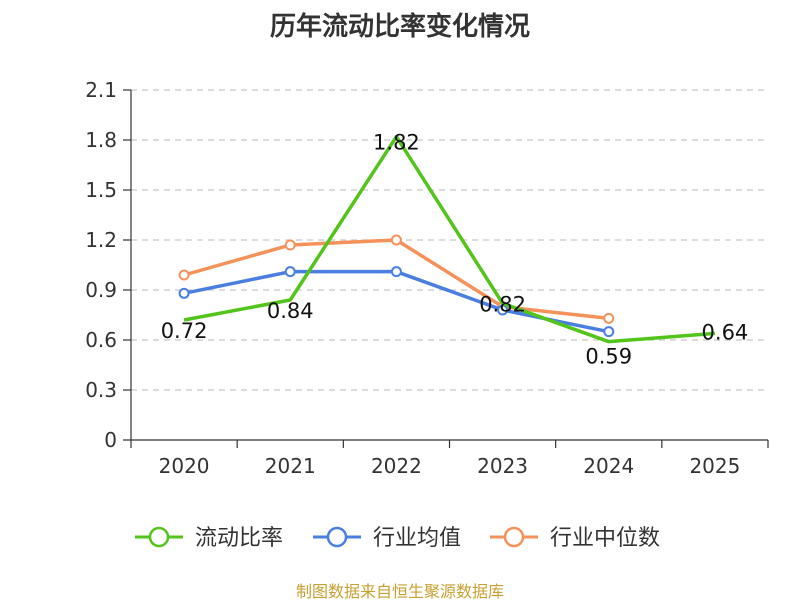  What do you see at coordinates (101, 90) in the screenshot?
I see `y-tick-label: 2.1` at bounding box center [101, 90].